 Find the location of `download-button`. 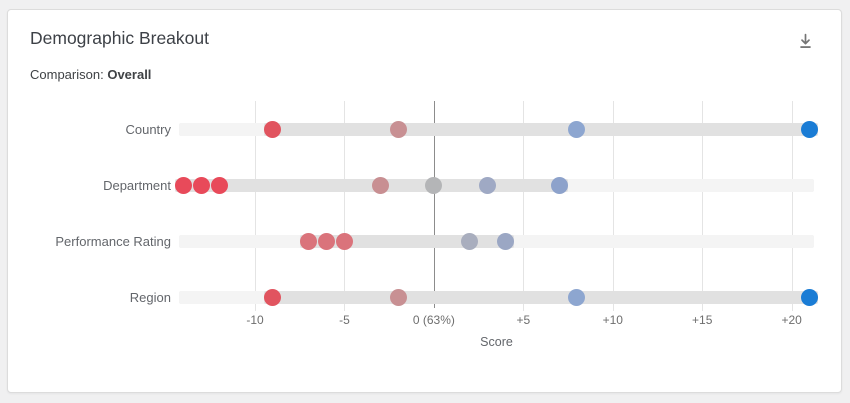

download-button is located at coordinates (805, 43).